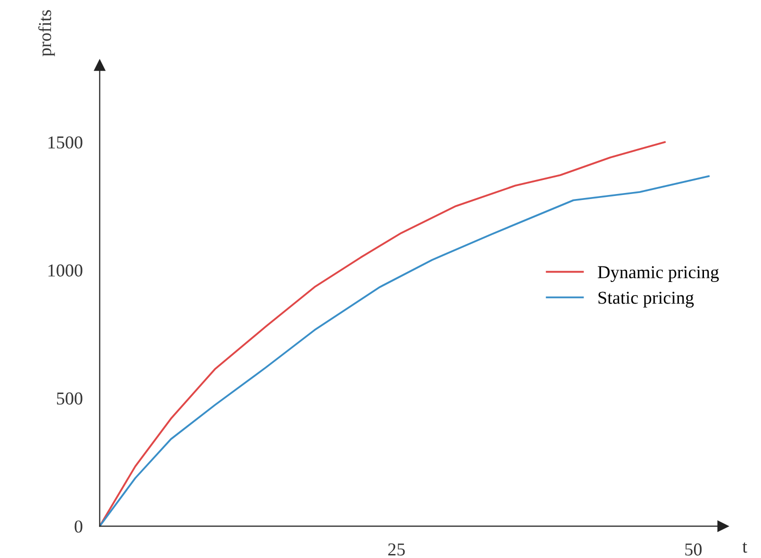 The height and width of the screenshot is (558, 761). Describe the element at coordinates (745, 547) in the screenshot. I see `x-axis-title: t` at that location.